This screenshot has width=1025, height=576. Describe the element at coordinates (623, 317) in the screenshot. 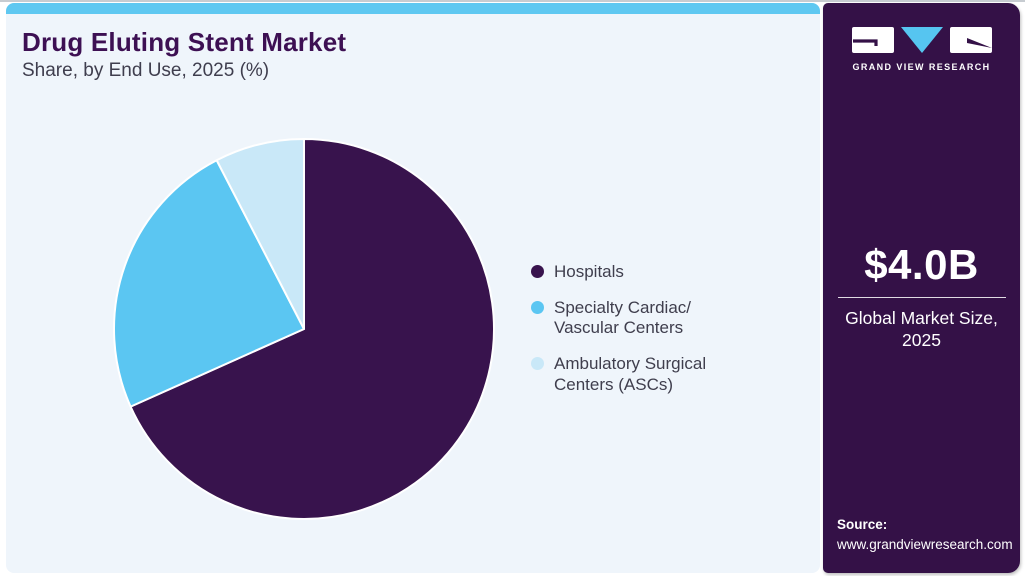

I see `legend-item-label: Specialty Cardiac/ Vascular Centers` at that location.